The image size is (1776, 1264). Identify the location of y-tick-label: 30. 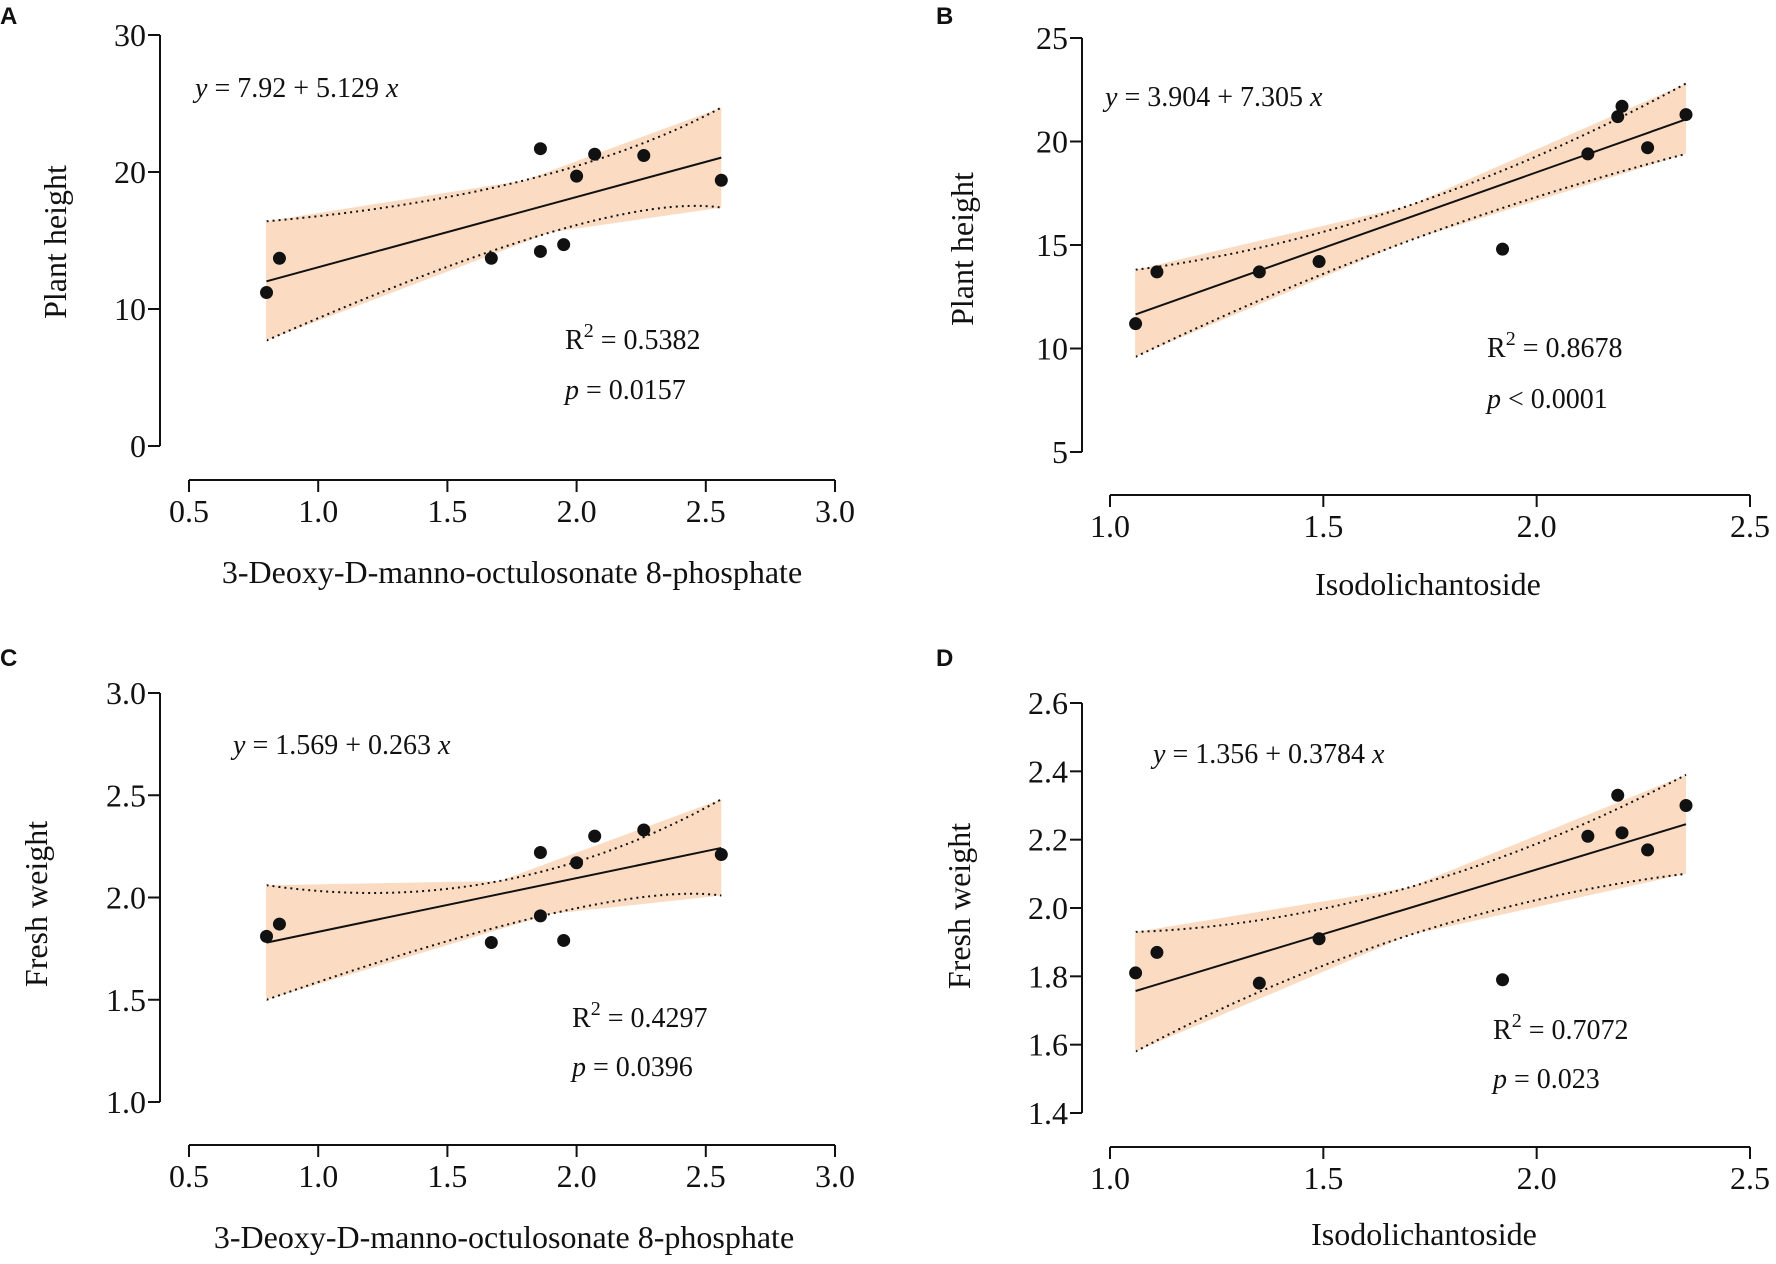
(130, 35).